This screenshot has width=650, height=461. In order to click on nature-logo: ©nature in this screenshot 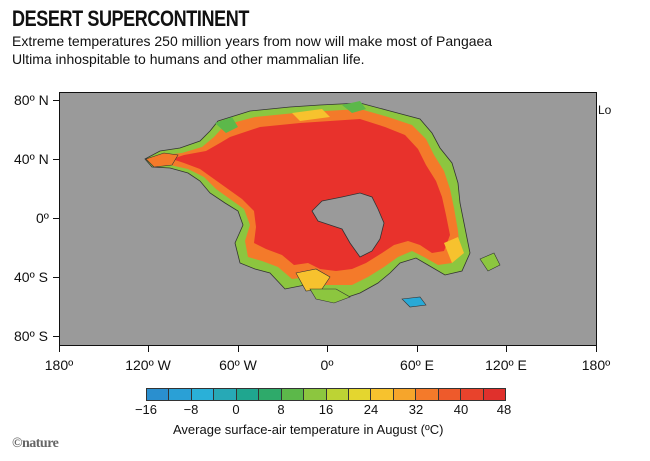, I will do `click(35, 443)`.